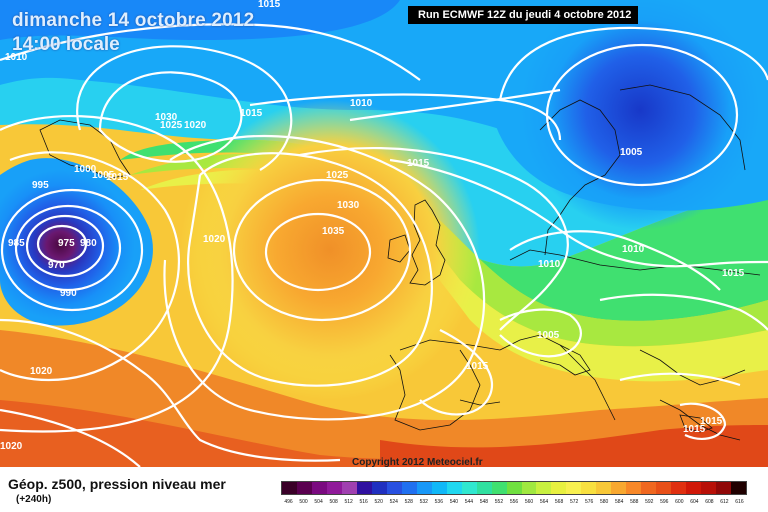  I want to click on color-scale, so click(514, 488).